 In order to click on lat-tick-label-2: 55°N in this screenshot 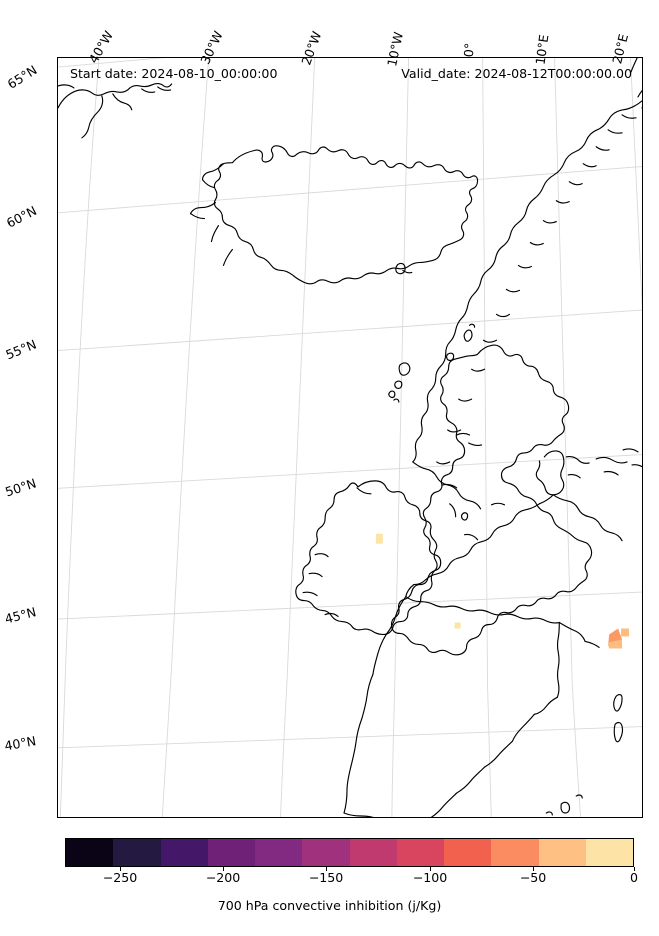, I will do `click(21, 349)`.